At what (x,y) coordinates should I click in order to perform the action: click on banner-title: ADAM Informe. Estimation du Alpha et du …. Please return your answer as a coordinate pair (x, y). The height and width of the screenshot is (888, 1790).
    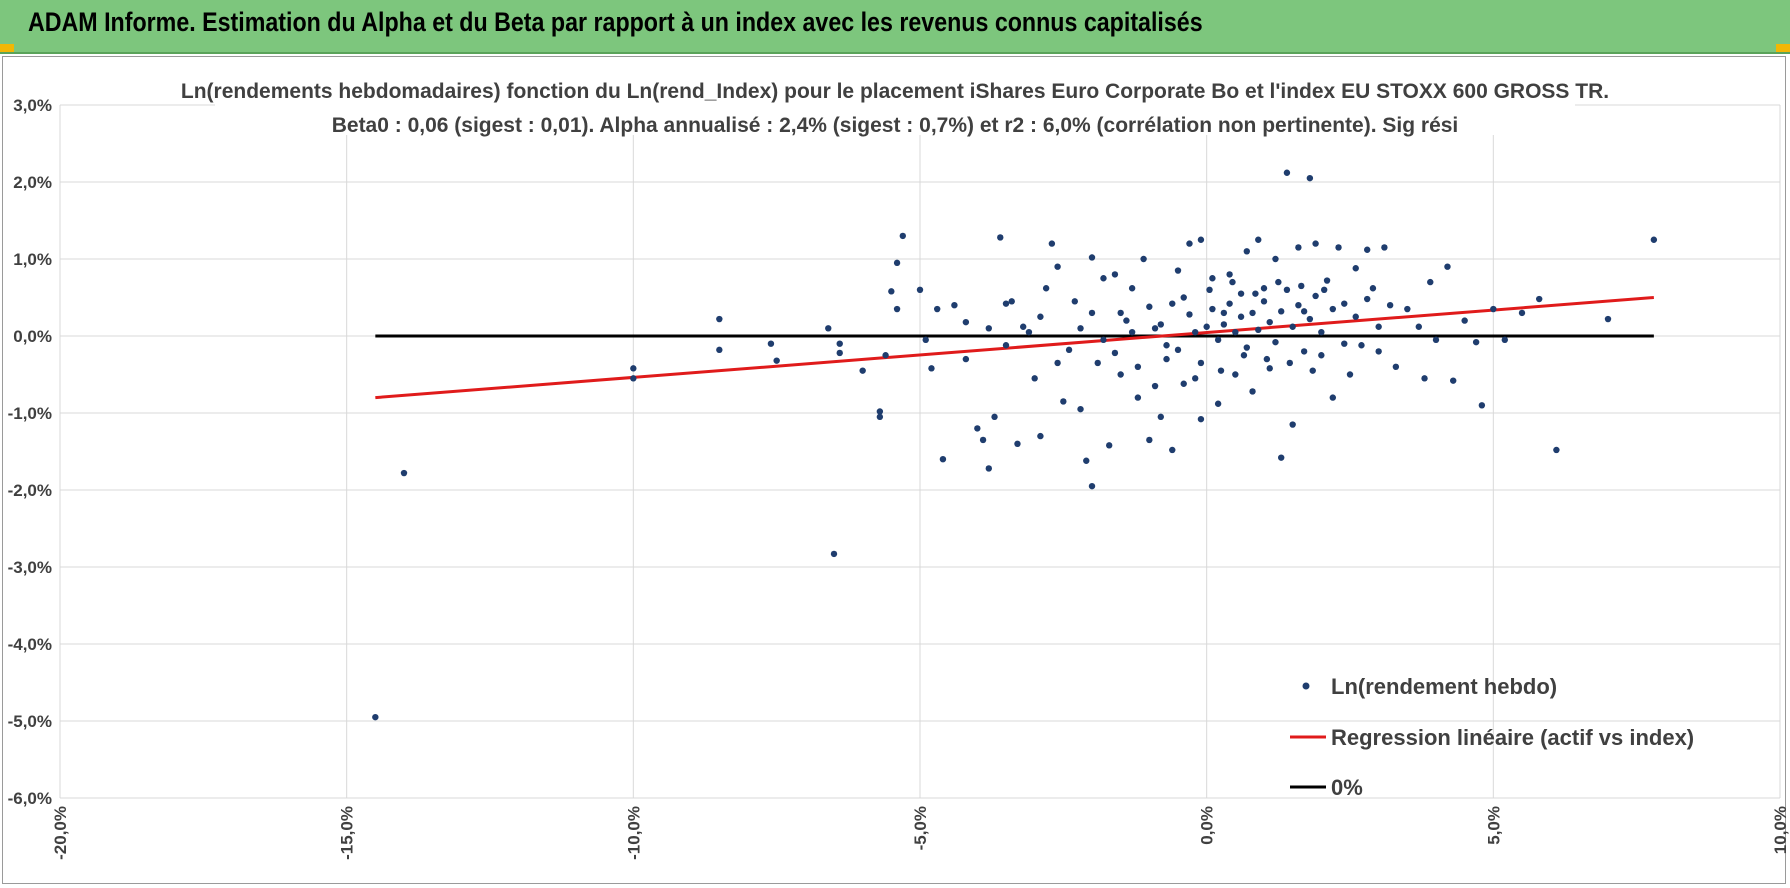
    Looking at the image, I should click on (615, 22).